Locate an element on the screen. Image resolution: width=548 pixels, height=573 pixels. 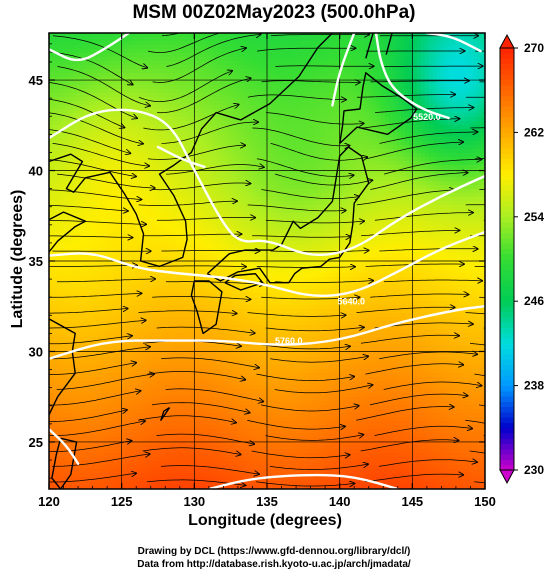
y-tick-label: 45 is located at coordinates (36, 80).